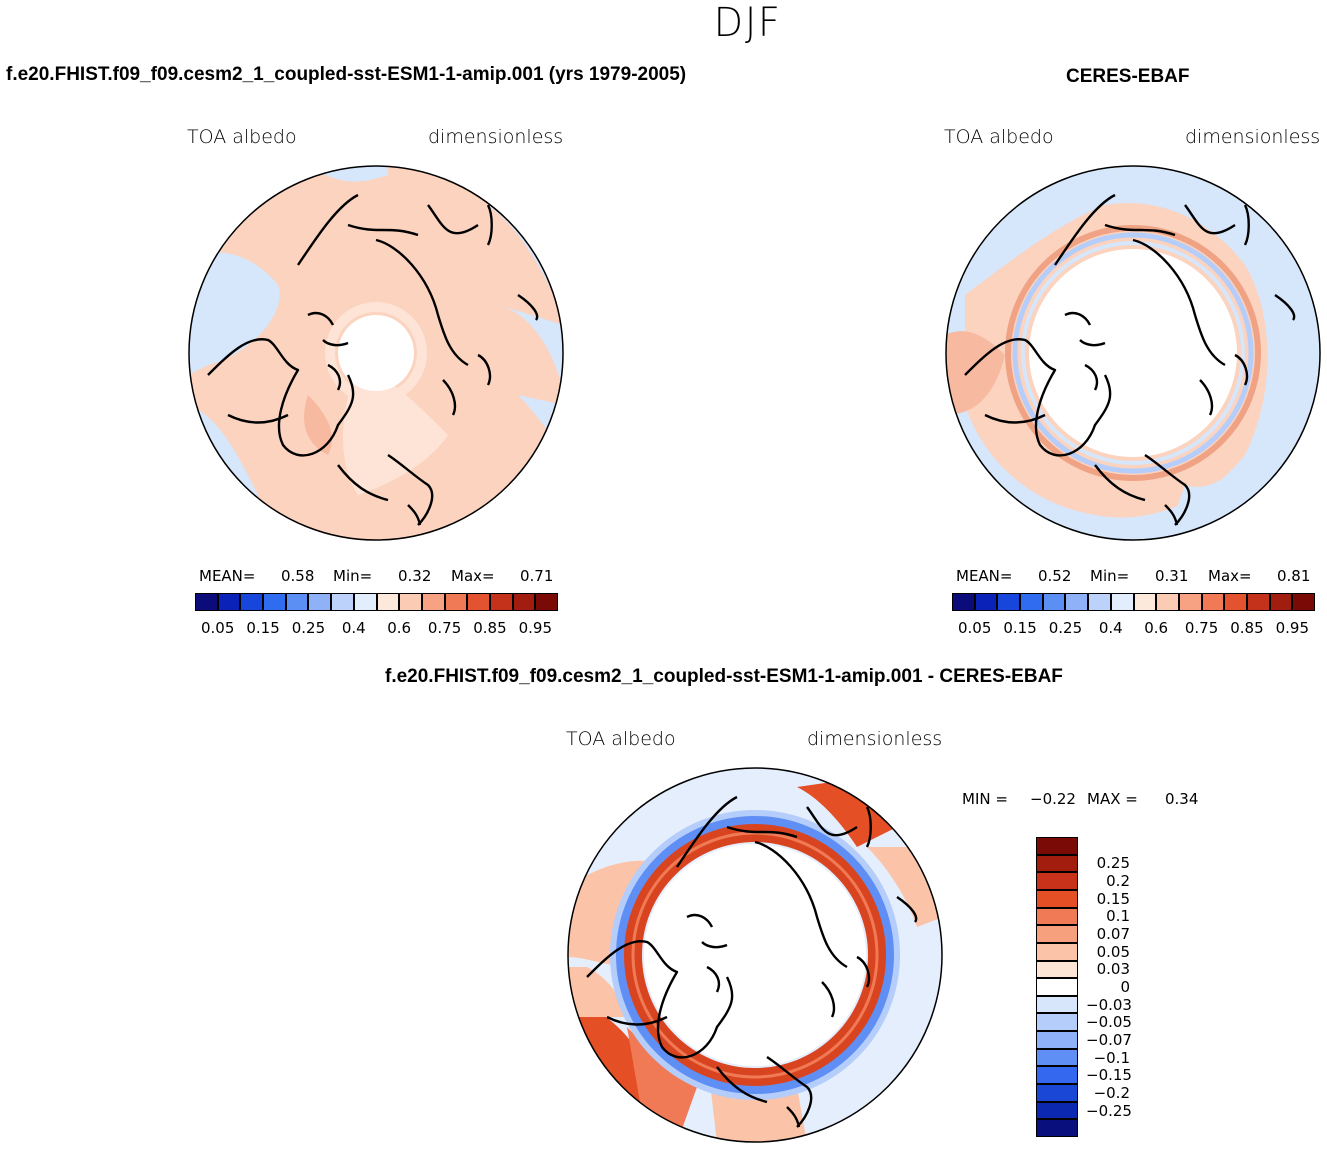 This screenshot has width=1327, height=1149. Describe the element at coordinates (1182, 799) in the screenshot. I see `panel-3-max-value: 0.34` at that location.